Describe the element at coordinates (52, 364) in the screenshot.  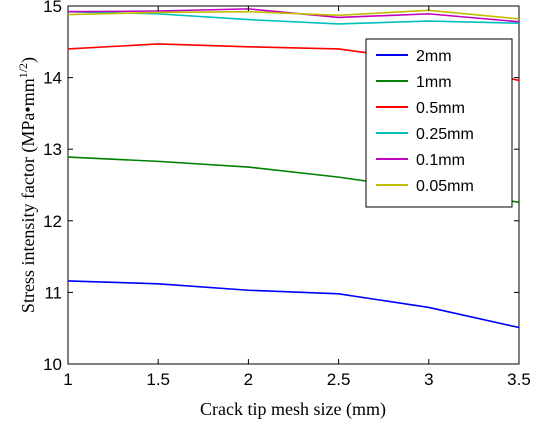
I see `y-tick-label: 10` at that location.